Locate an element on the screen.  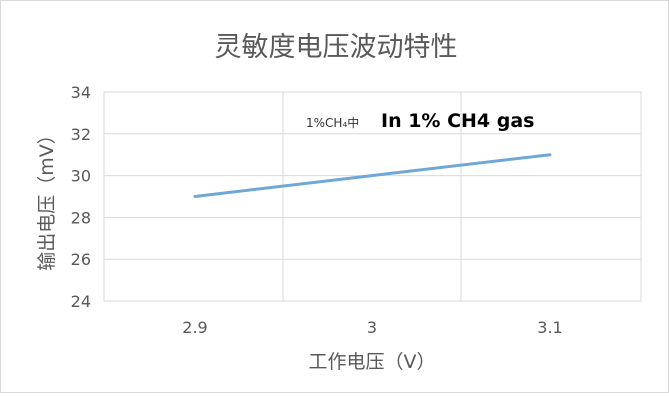
x-tick-label: 2.9 is located at coordinates (194, 327).